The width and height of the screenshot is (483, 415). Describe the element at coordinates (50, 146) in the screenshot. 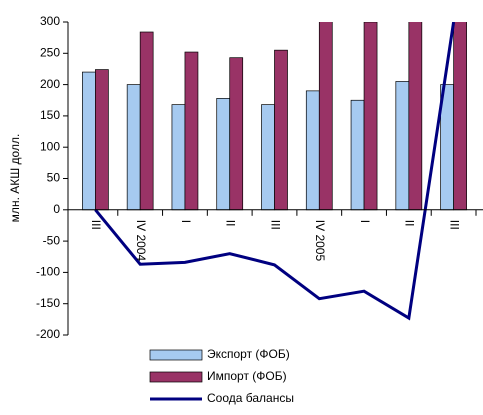

I see `y-tick-label: 100` at that location.